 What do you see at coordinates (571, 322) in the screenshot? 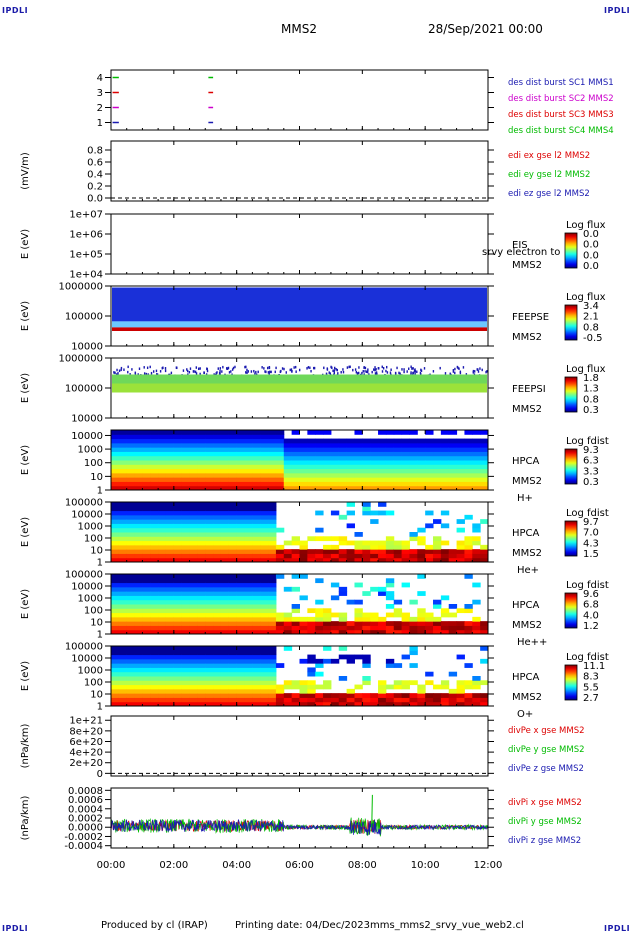
I see `panel-feepse-colorbar-bar` at bounding box center [571, 322].